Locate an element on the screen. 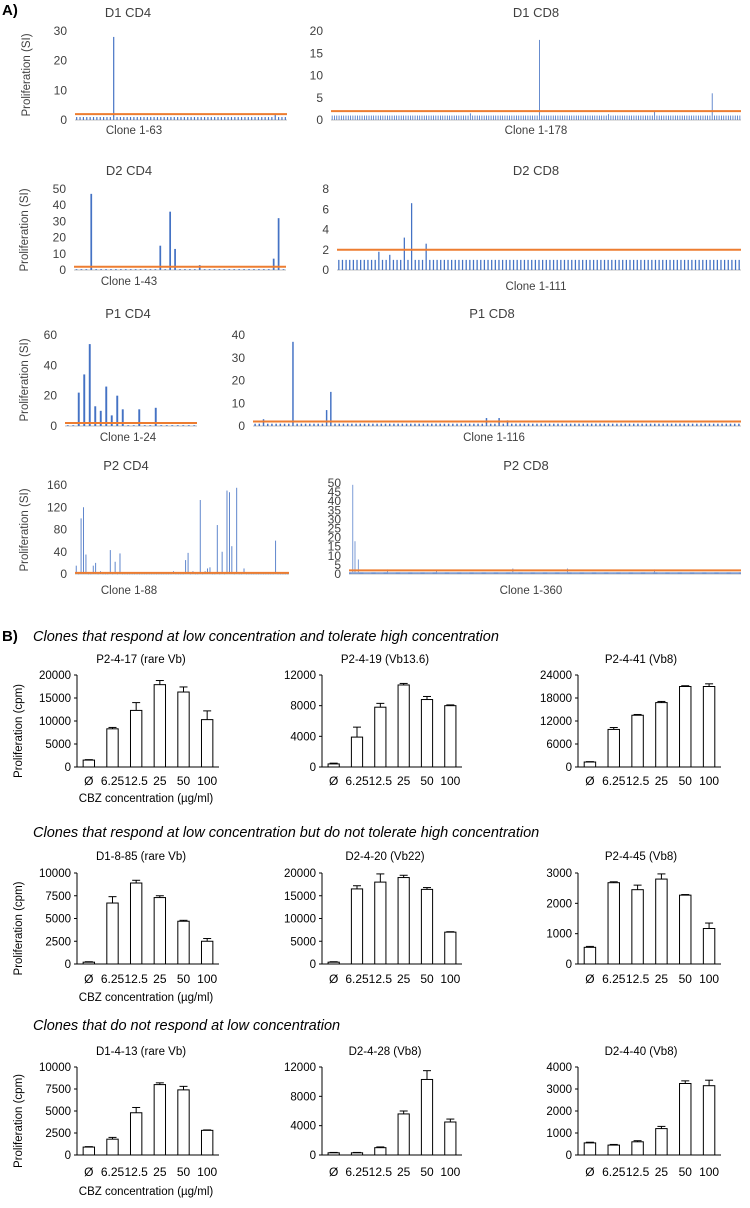  panel-b-label: B) is located at coordinates (10, 636).